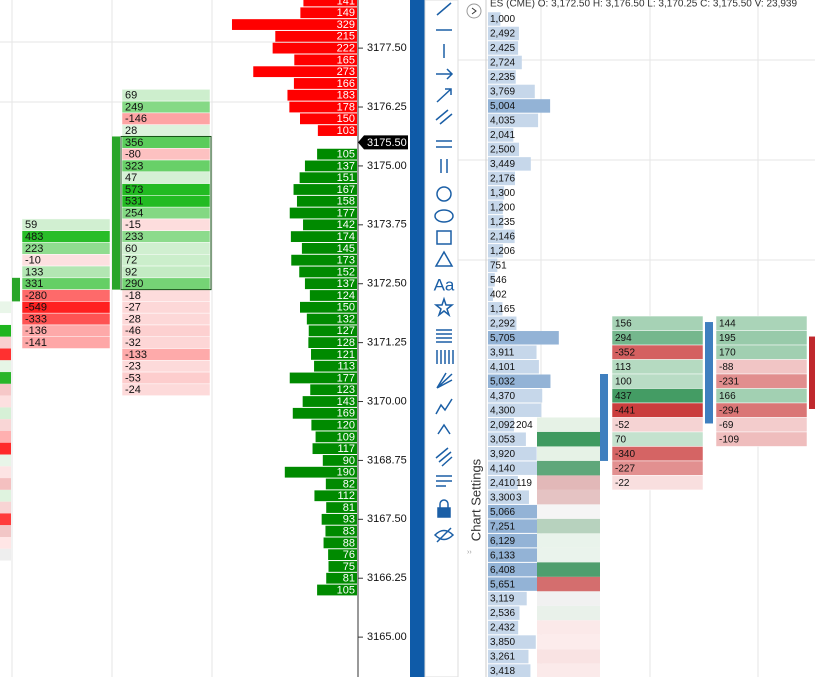  What do you see at coordinates (133, 390) in the screenshot?
I see `footprint-value: -24` at bounding box center [133, 390].